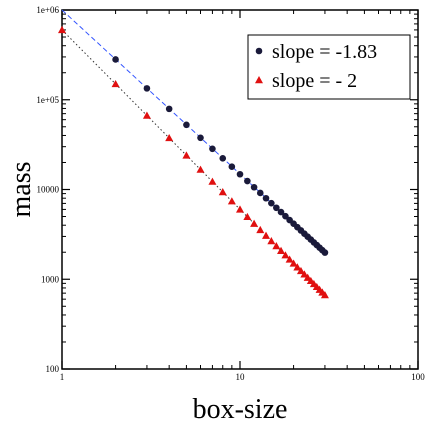  I want to click on x-tick-label: 10, so click(241, 377).